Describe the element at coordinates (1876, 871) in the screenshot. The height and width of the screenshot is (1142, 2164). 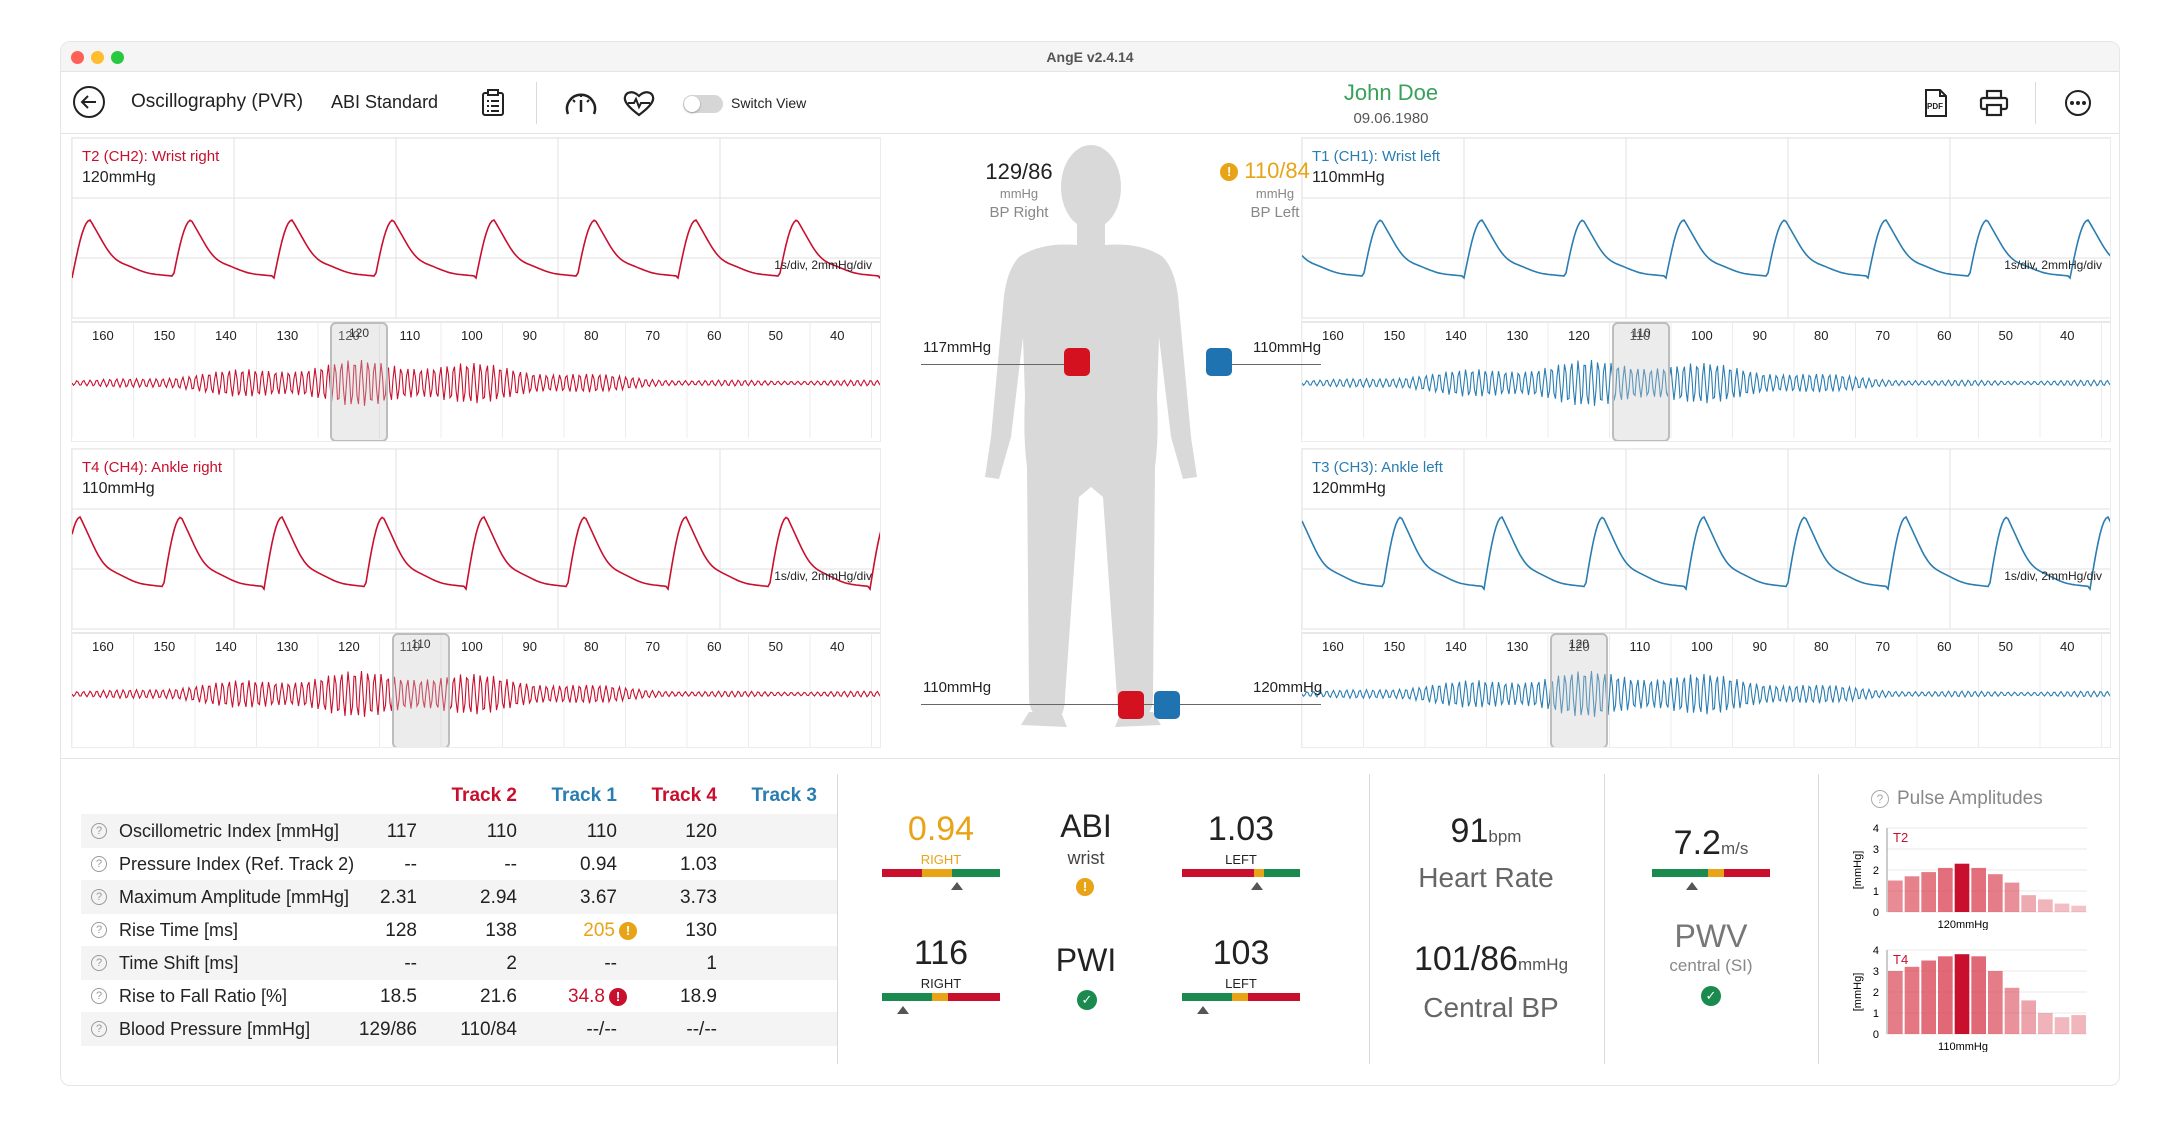
I see `y-tick-label: 2` at that location.